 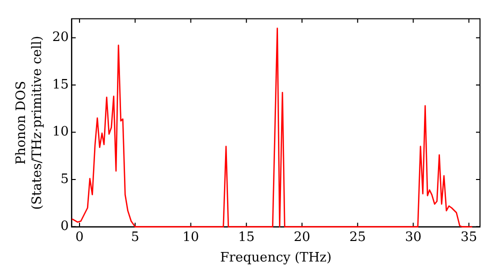 I want to click on x-tick-label: 5, so click(x=135, y=237).